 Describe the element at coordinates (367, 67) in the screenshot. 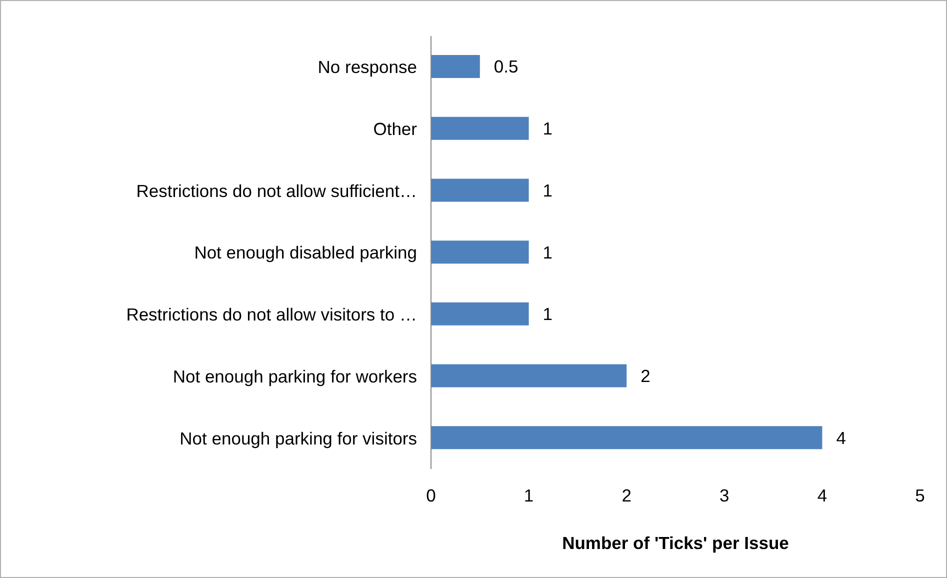

I see `y-tick-label: No response` at that location.